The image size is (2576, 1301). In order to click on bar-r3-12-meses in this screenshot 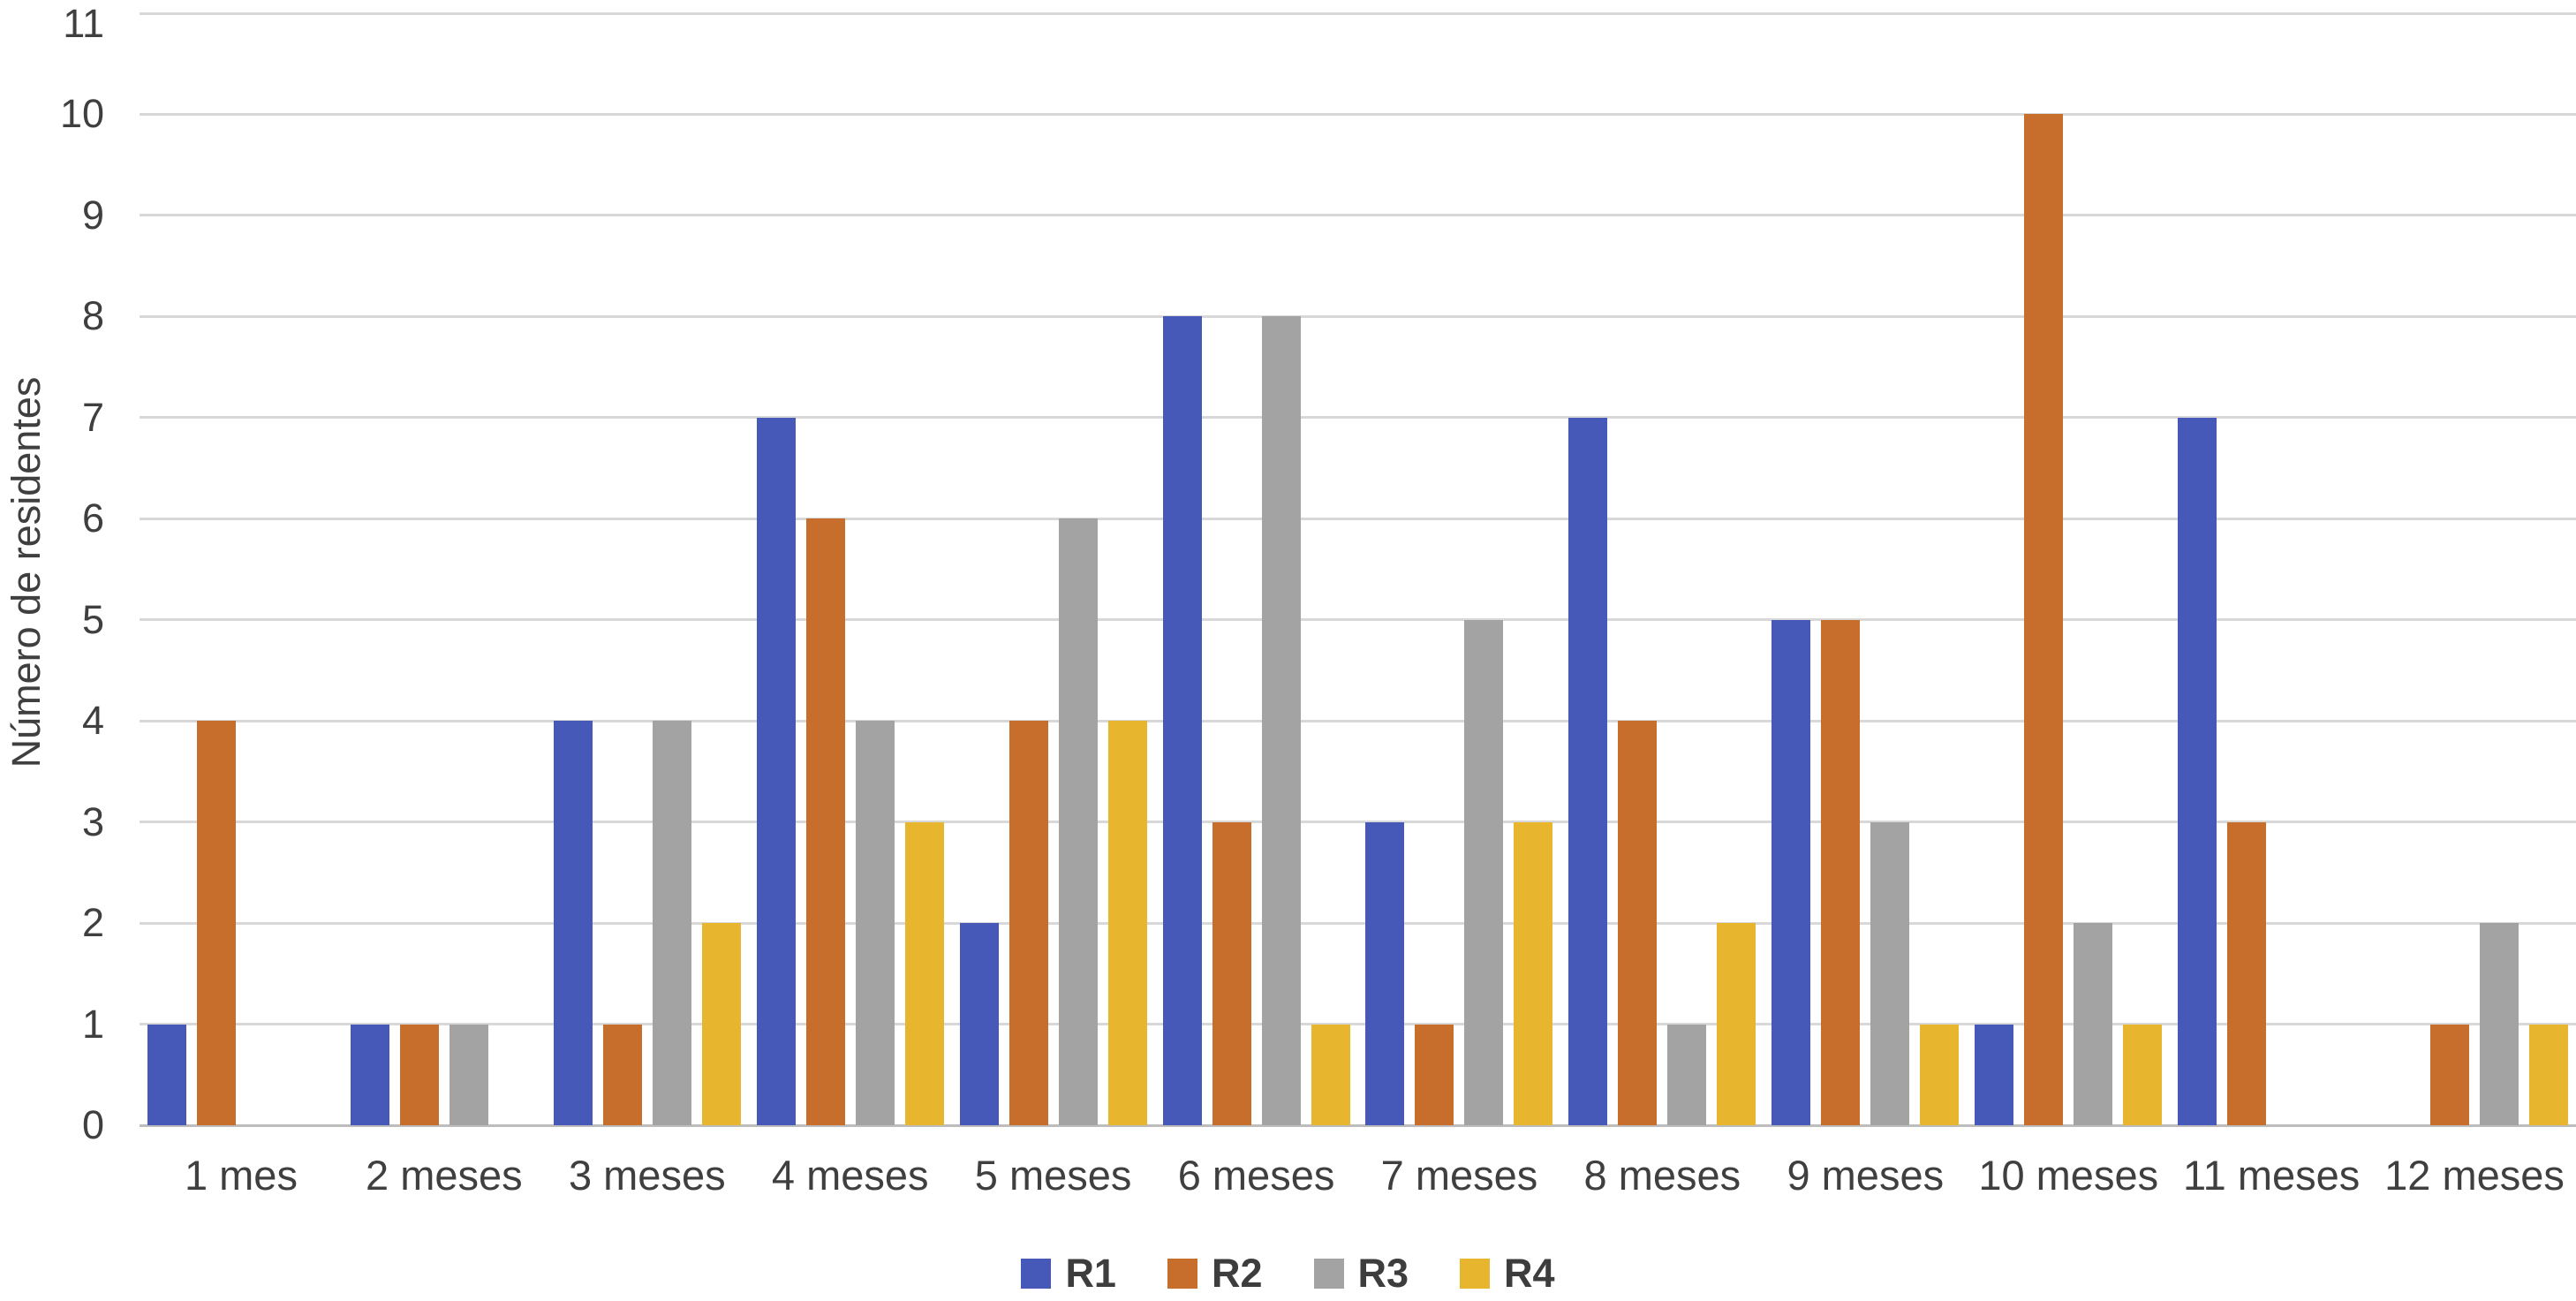, I will do `click(2500, 1024)`.